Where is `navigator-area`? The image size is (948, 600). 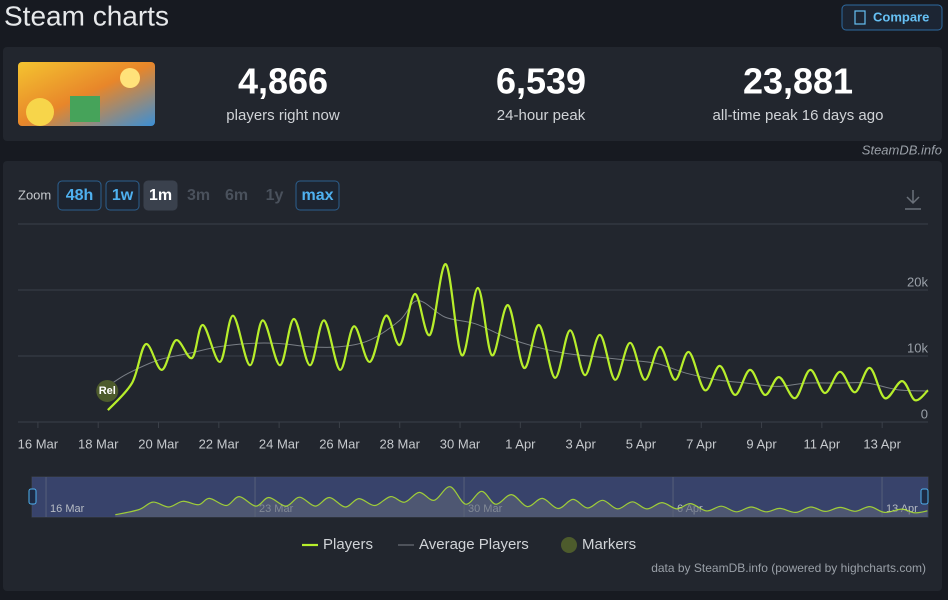 navigator-area is located at coordinates (521, 501).